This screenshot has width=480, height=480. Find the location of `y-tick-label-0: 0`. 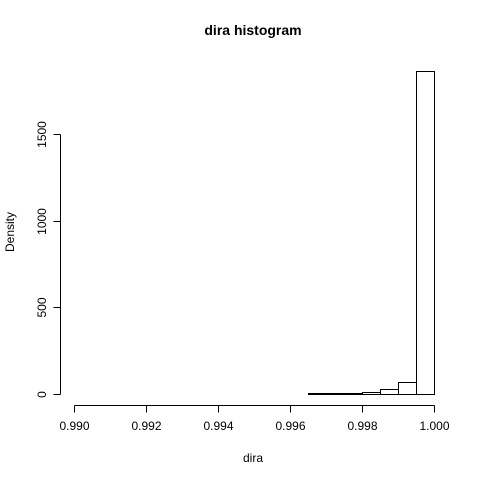

y-tick-label-0: 0 is located at coordinates (42, 394).